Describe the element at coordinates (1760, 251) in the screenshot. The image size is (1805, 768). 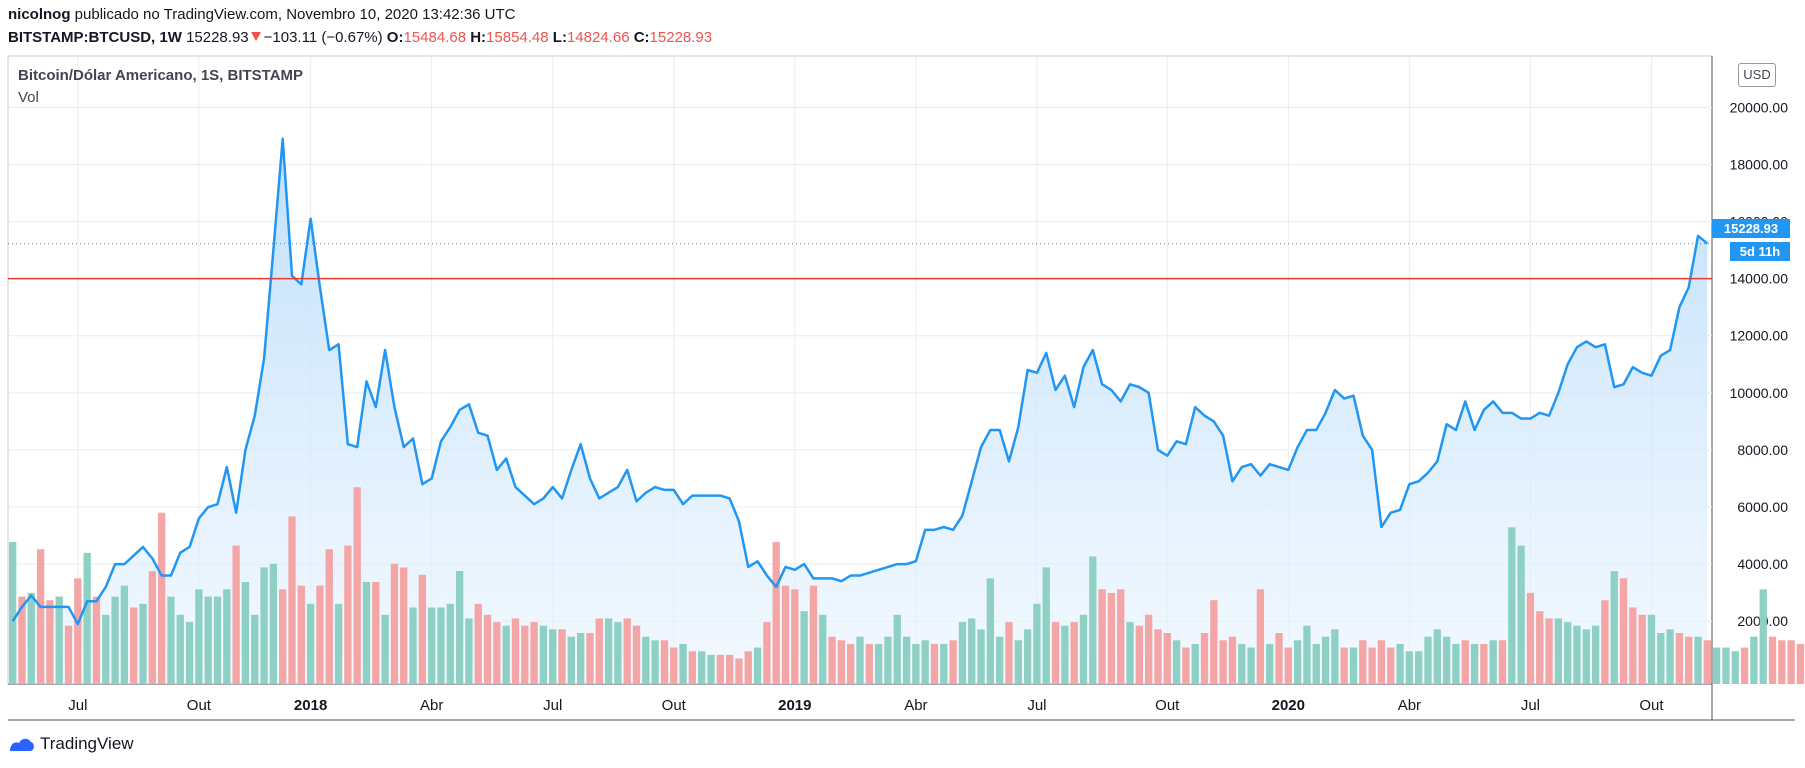
I see `countdown-tag: 5d 11h` at that location.